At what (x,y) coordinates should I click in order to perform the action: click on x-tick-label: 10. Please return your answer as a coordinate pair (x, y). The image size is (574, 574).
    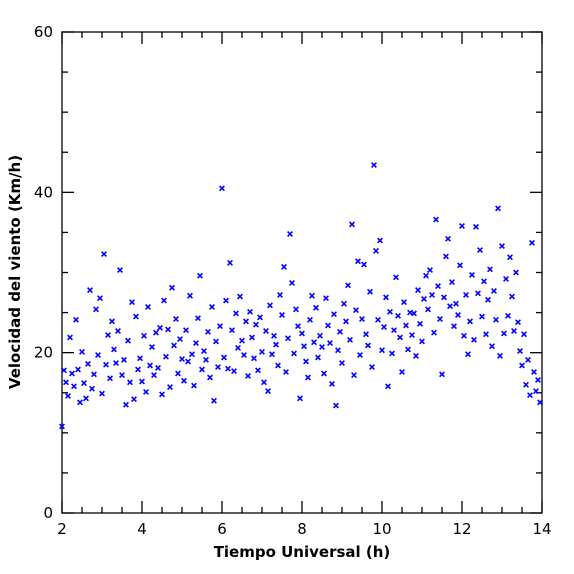
    Looking at the image, I should click on (381, 529).